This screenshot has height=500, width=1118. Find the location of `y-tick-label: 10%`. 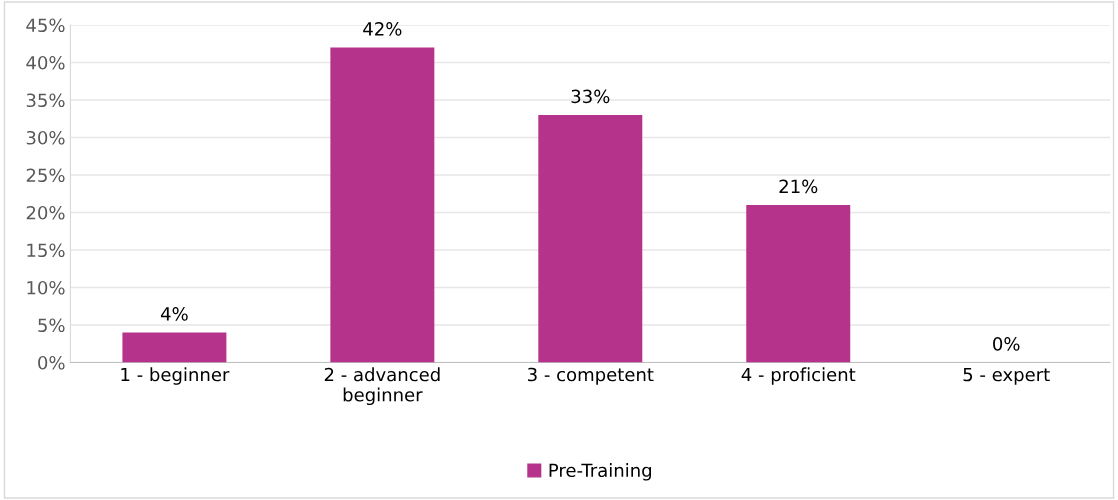

y-tick-label: 10% is located at coordinates (46, 287).